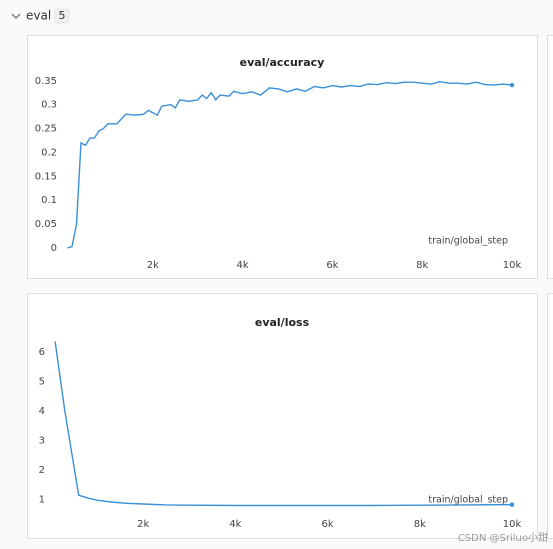 Image resolution: width=553 pixels, height=549 pixels. I want to click on y-tick-label: 0.05, so click(46, 224).